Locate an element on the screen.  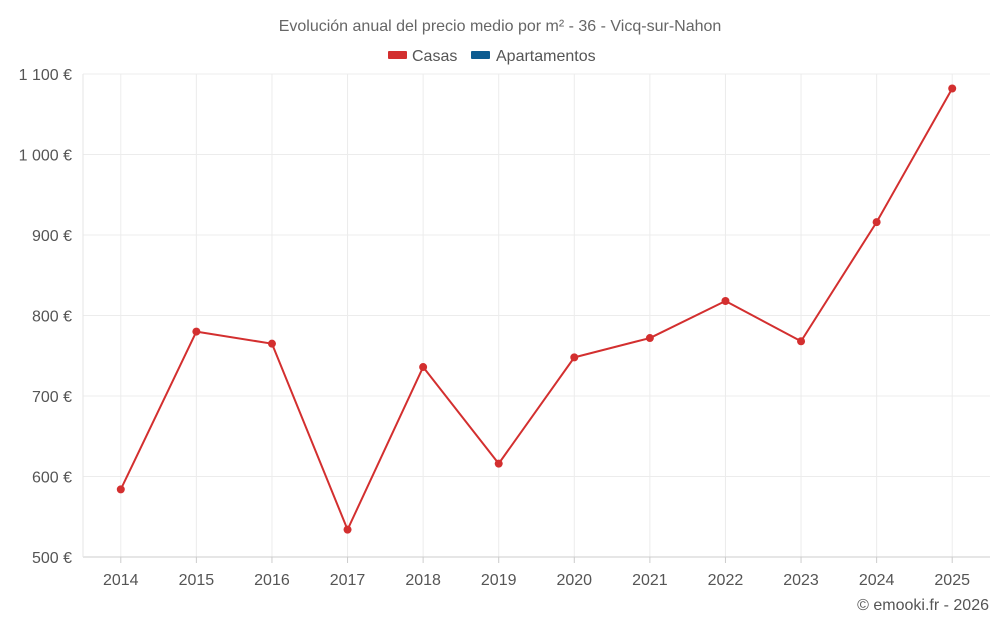
x-tick-label-2024: 2024 is located at coordinates (877, 580).